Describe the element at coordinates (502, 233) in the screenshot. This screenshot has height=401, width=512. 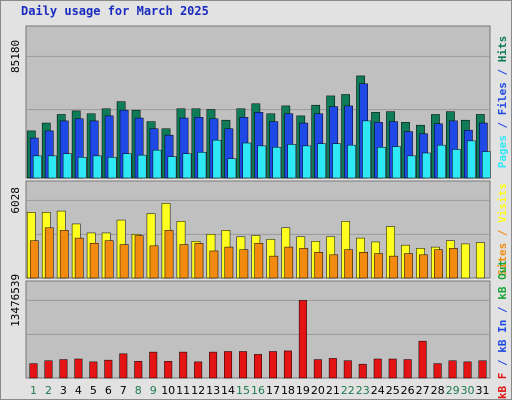
I see `side-legend-item-visits-sites-1: /` at that location.